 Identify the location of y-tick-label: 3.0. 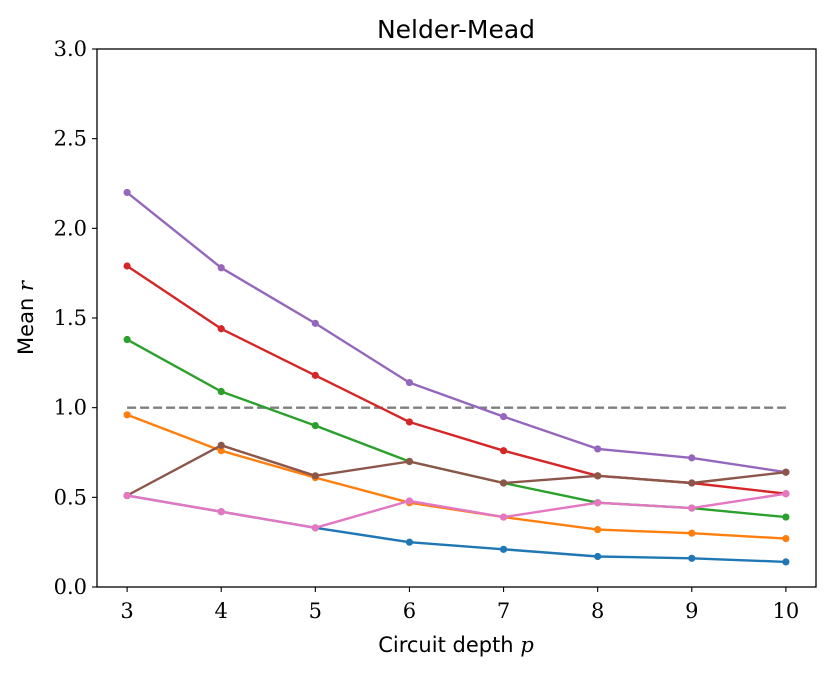
(70, 49).